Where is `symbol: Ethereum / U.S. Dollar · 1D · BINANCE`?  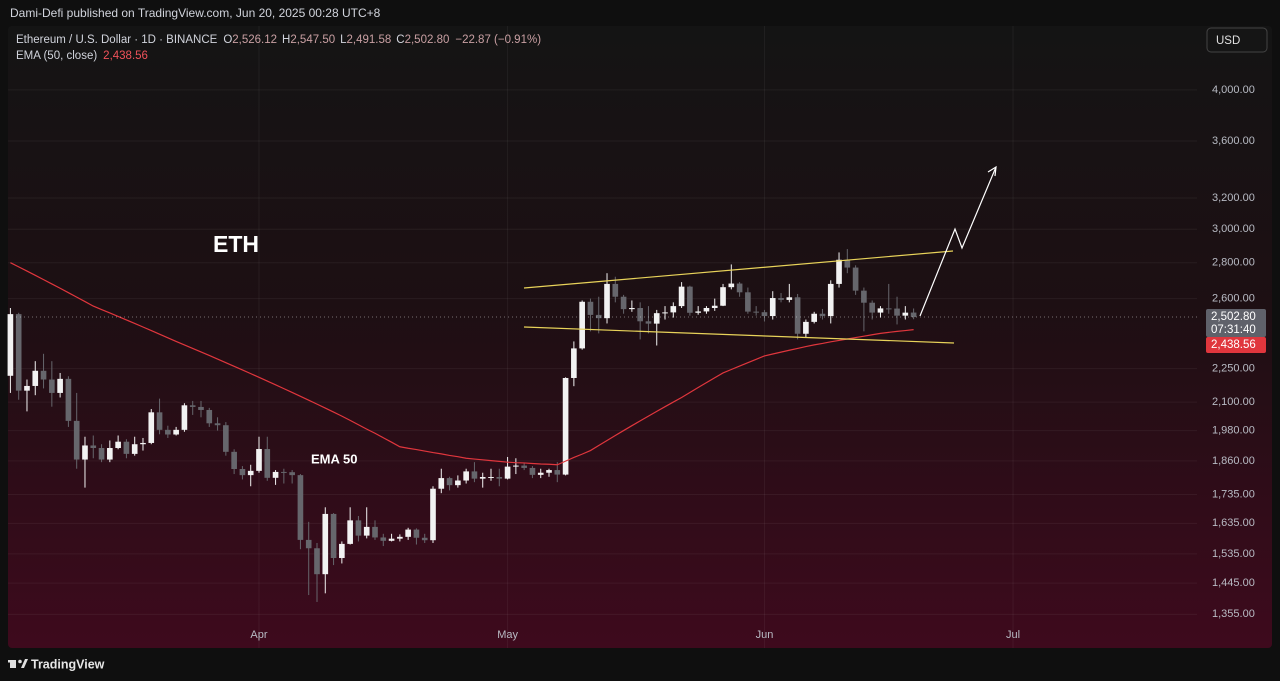 symbol: Ethereum / U.S. Dollar · 1D · BINANCE is located at coordinates (117, 40).